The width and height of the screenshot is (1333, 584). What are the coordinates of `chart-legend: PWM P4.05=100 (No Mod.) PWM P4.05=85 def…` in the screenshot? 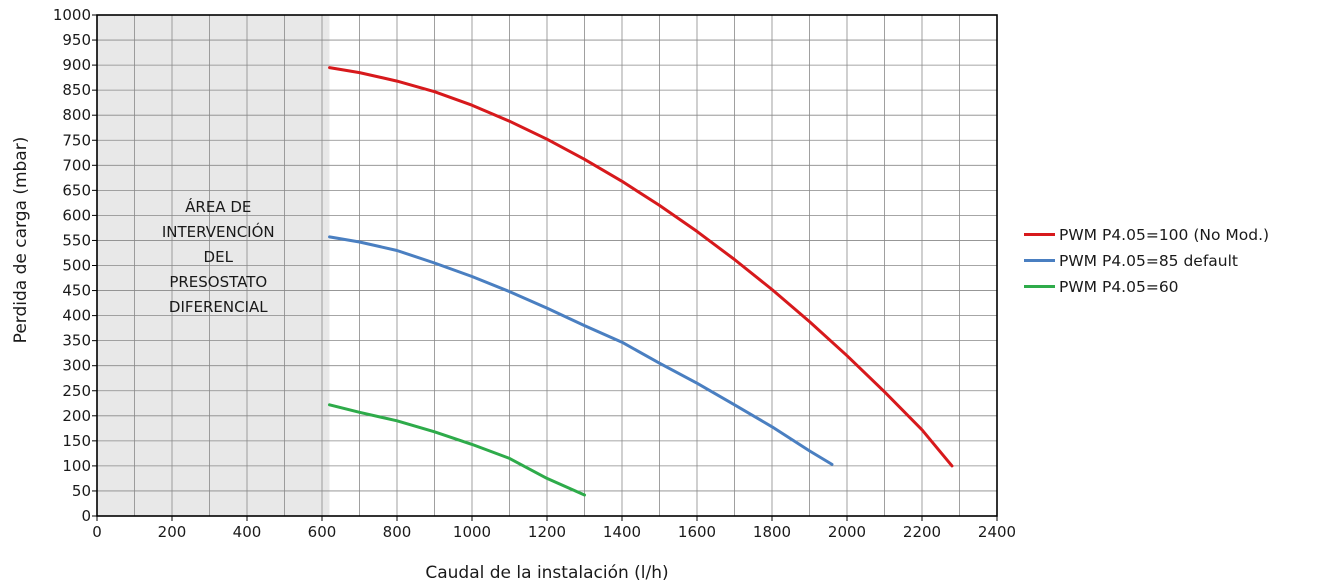 It's located at (1146, 261).